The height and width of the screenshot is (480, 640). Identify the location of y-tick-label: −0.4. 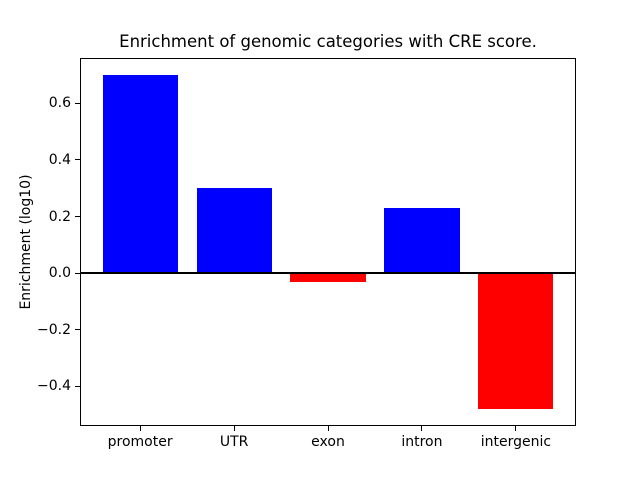
(54, 386).